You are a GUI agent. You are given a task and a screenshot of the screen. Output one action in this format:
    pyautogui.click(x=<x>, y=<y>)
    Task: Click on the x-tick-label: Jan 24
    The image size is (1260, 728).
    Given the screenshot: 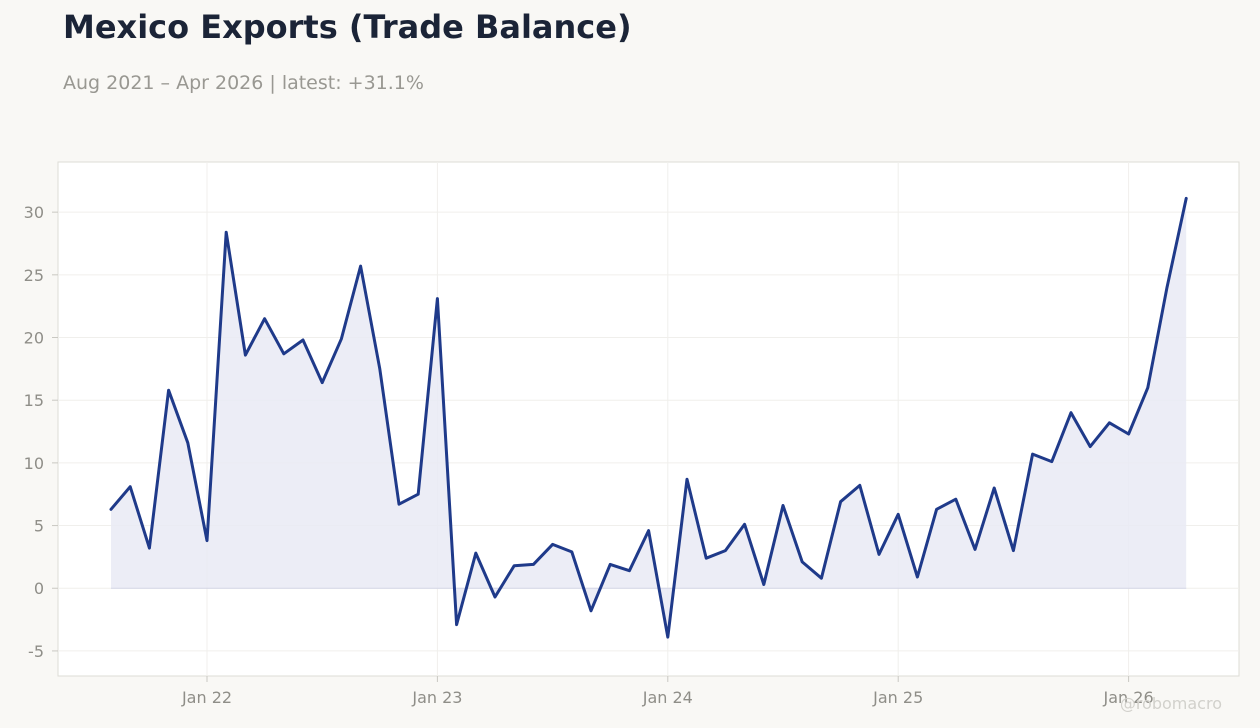 What is the action you would take?
    pyautogui.click(x=667, y=697)
    